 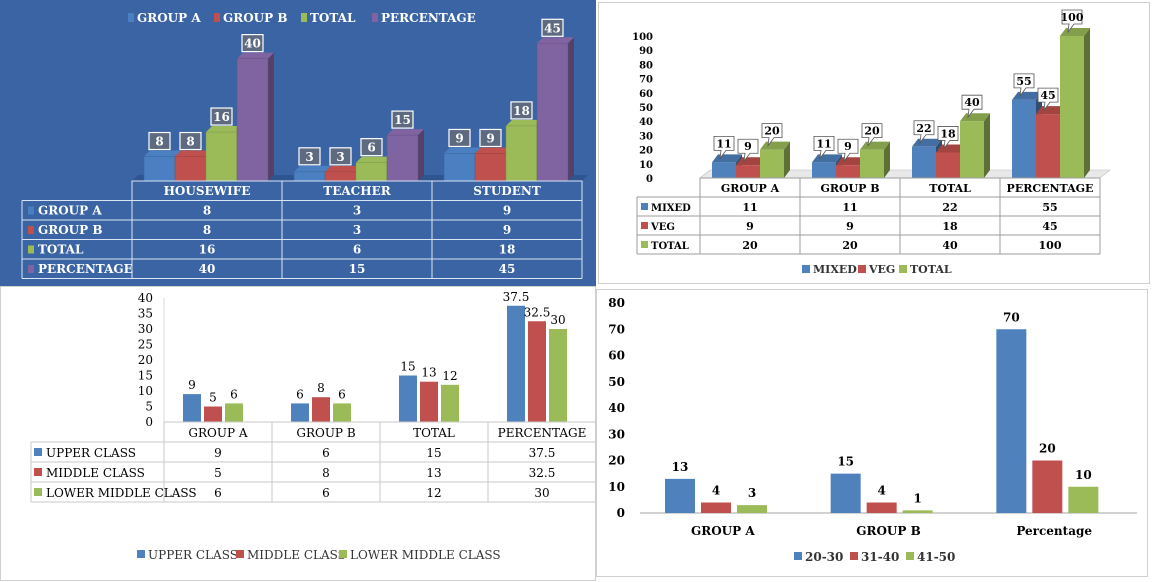 I want to click on data-label-total-veg: 18, so click(x=948, y=133).